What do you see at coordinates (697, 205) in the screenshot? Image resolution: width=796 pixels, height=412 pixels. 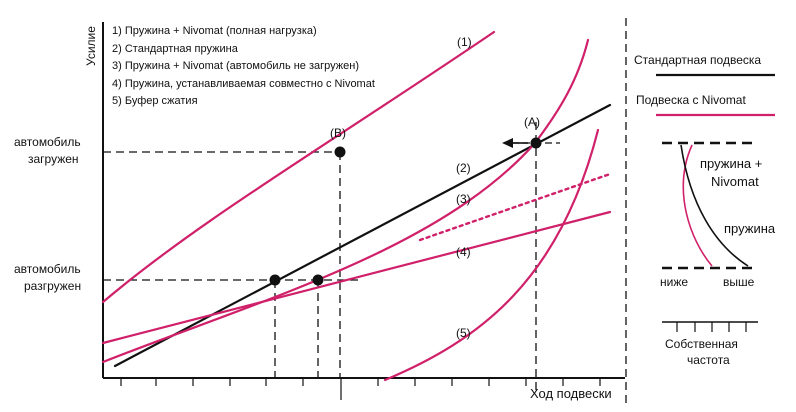 I see `freq-spring-nivomat-curve` at bounding box center [697, 205].